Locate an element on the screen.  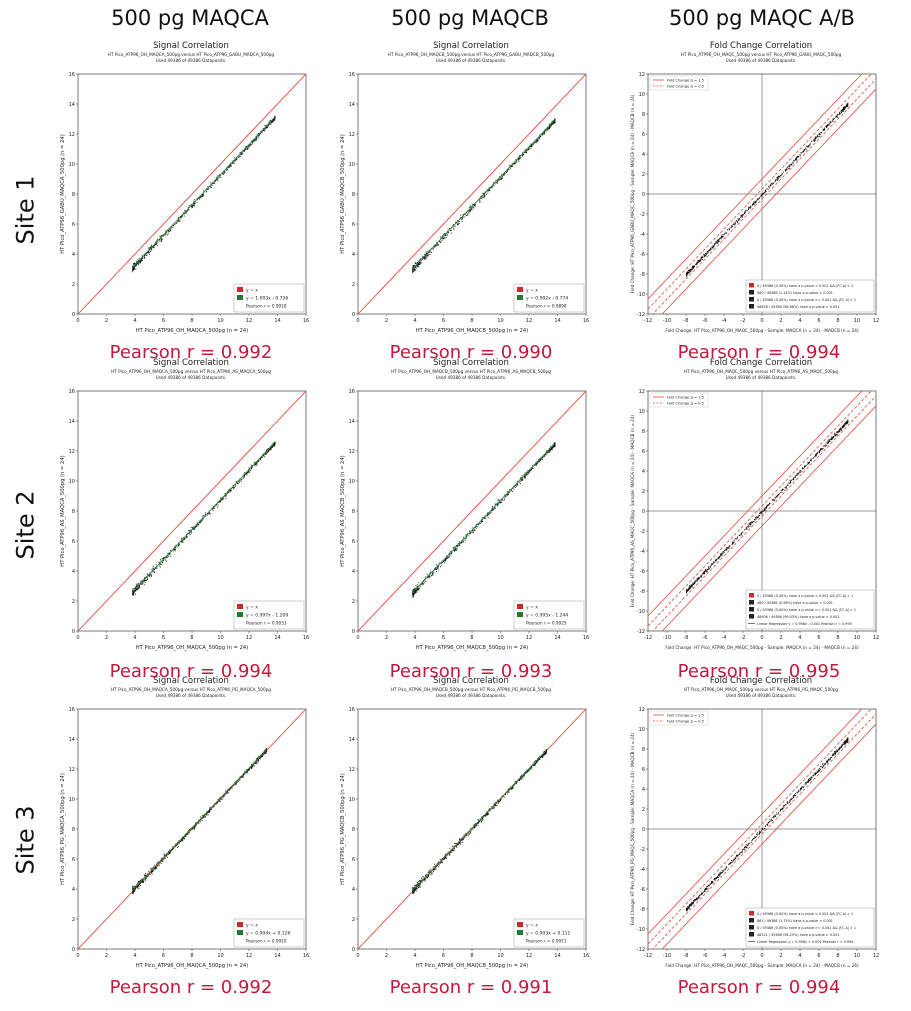
regression-line is located at coordinates (483, 518).